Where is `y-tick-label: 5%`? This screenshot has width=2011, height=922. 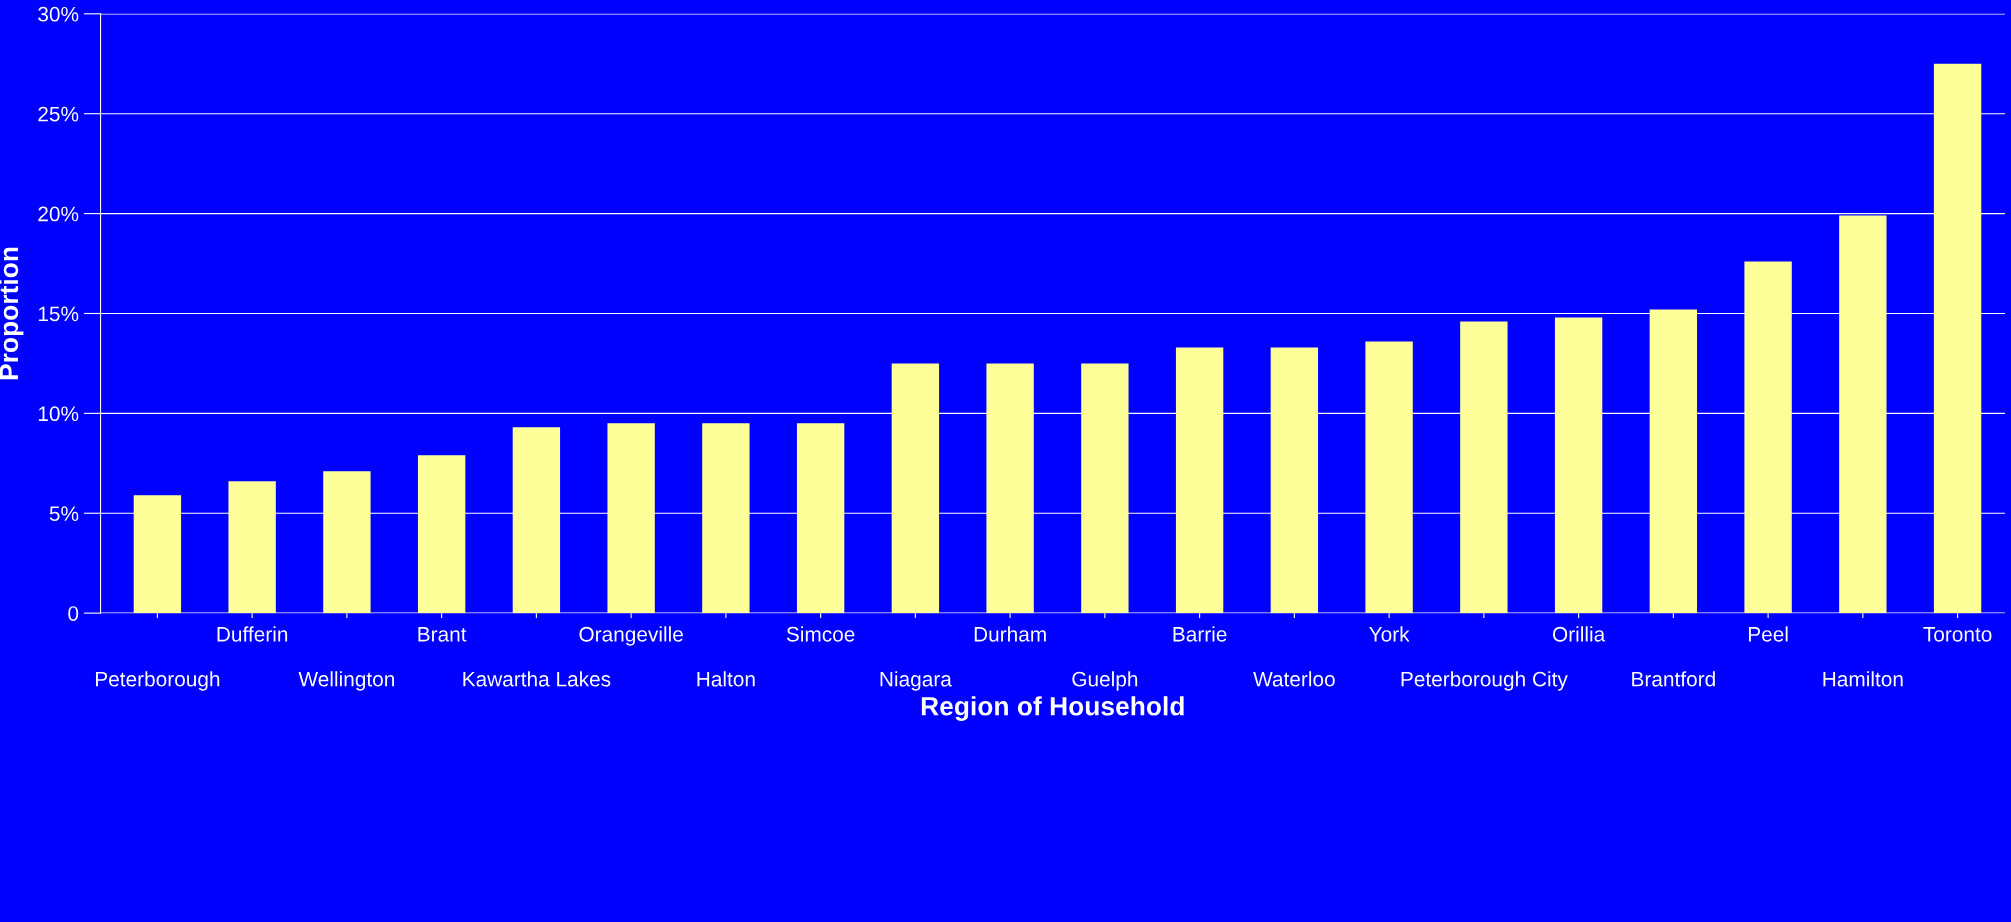 y-tick-label: 5% is located at coordinates (64, 513).